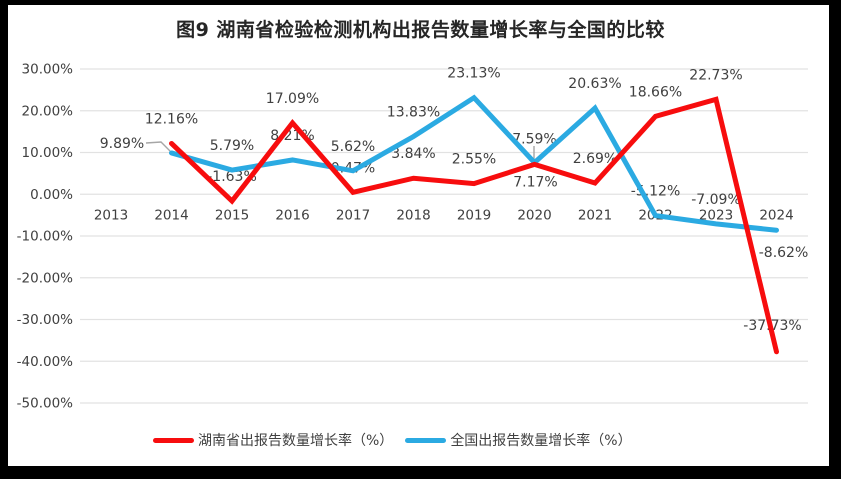 Image resolution: width=841 pixels, height=479 pixels. What do you see at coordinates (413, 154) in the screenshot?
I see `data-label: 3.84%` at bounding box center [413, 154].